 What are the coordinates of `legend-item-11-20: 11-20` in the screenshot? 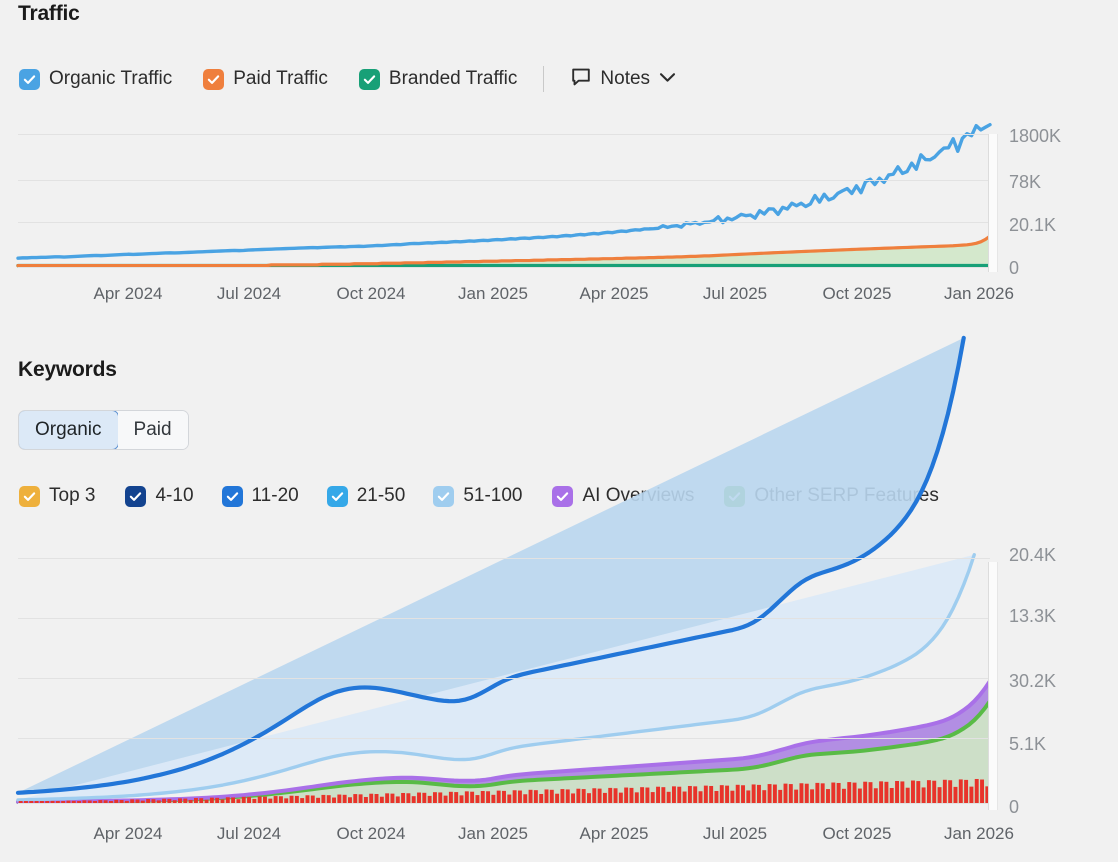 It's located at (260, 496).